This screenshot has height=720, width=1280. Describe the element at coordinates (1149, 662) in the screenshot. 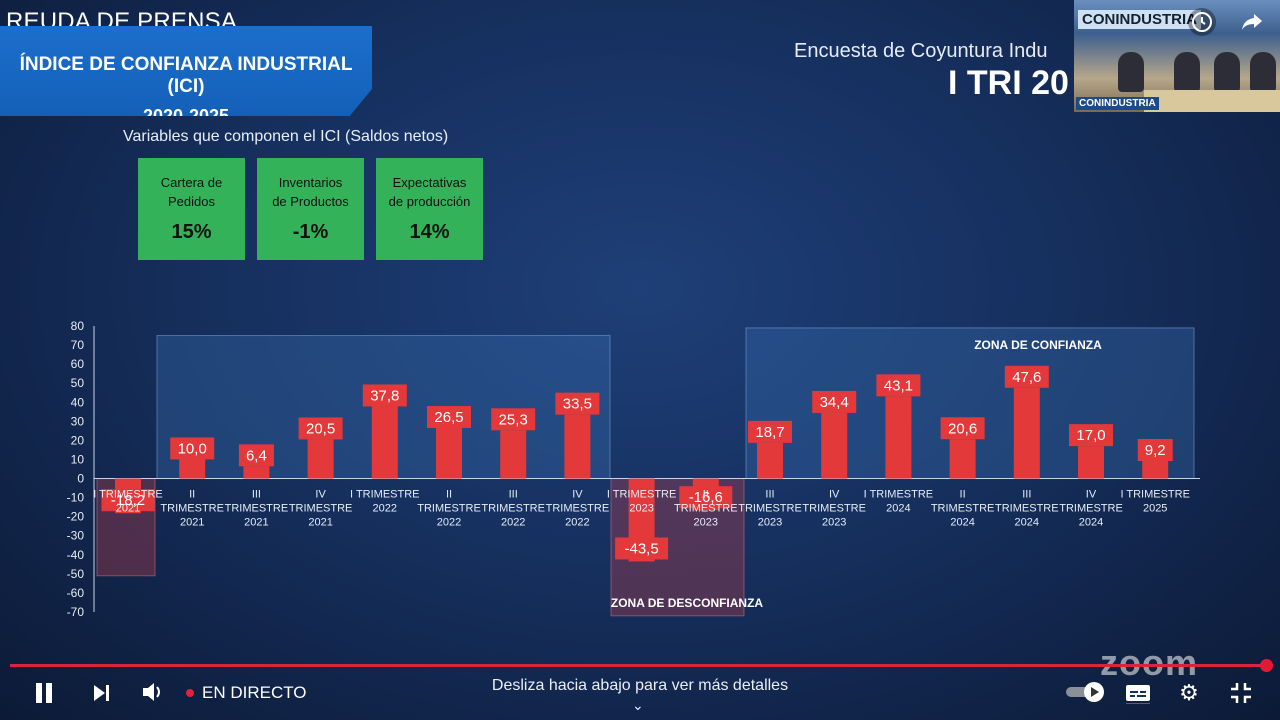

I see `zoom-watermark: zoom` at that location.